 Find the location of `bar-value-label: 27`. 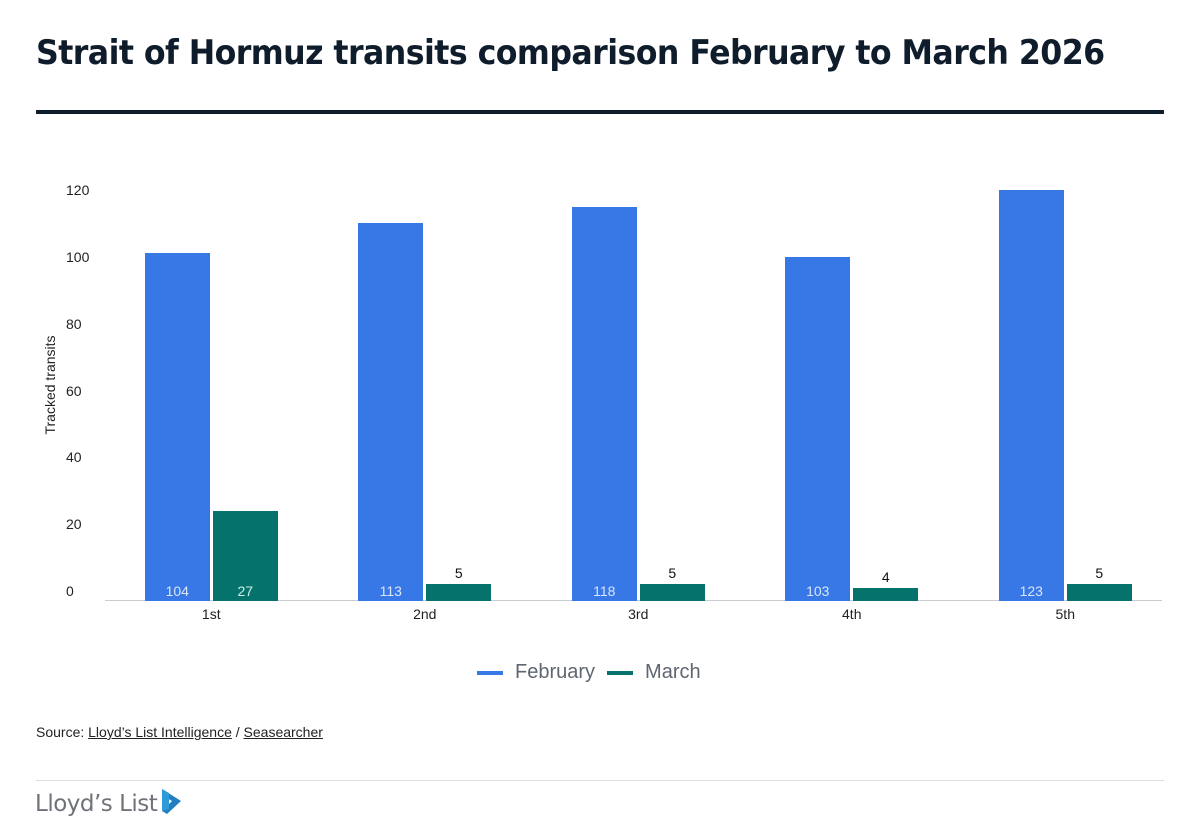

bar-value-label: 27 is located at coordinates (245, 590).